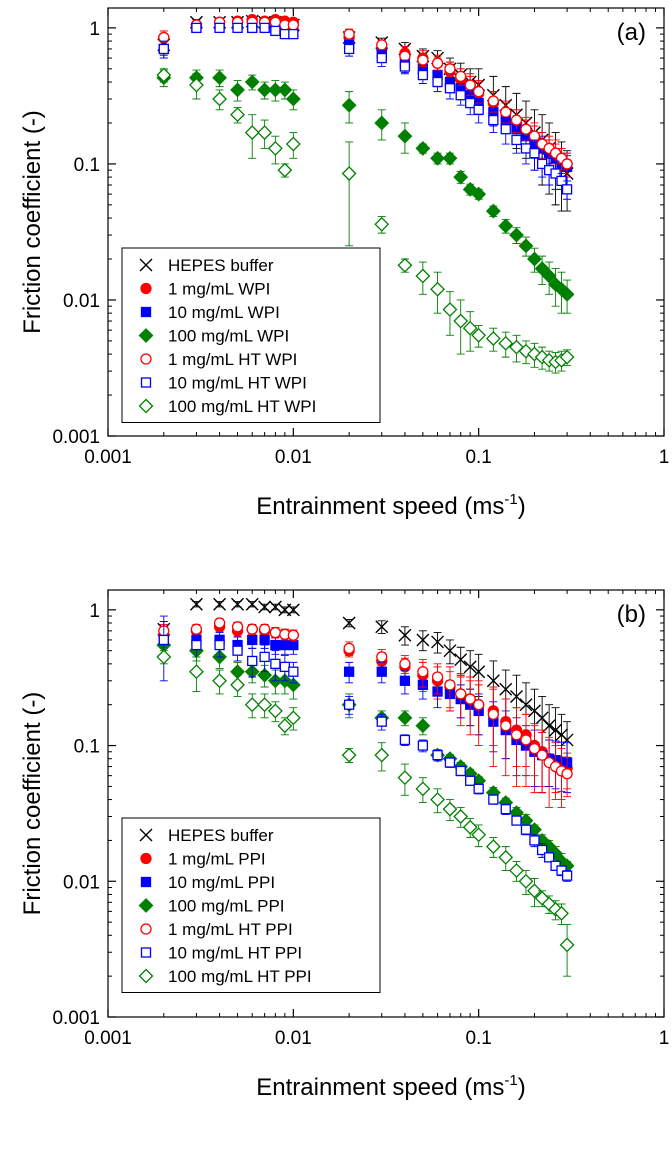  Describe the element at coordinates (226, 906) in the screenshot. I see `legend-entry-label: 100 mg/mL PPI` at that location.